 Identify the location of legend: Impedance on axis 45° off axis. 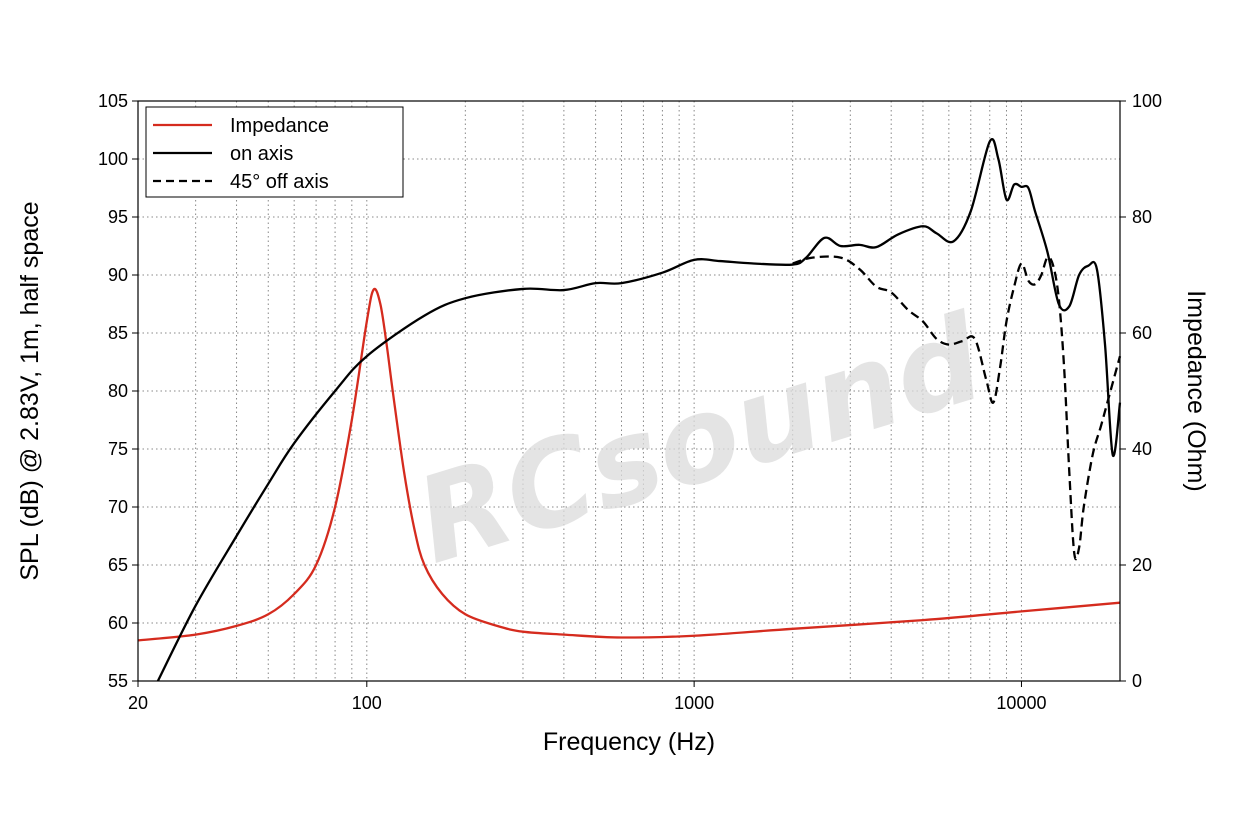
(274, 152).